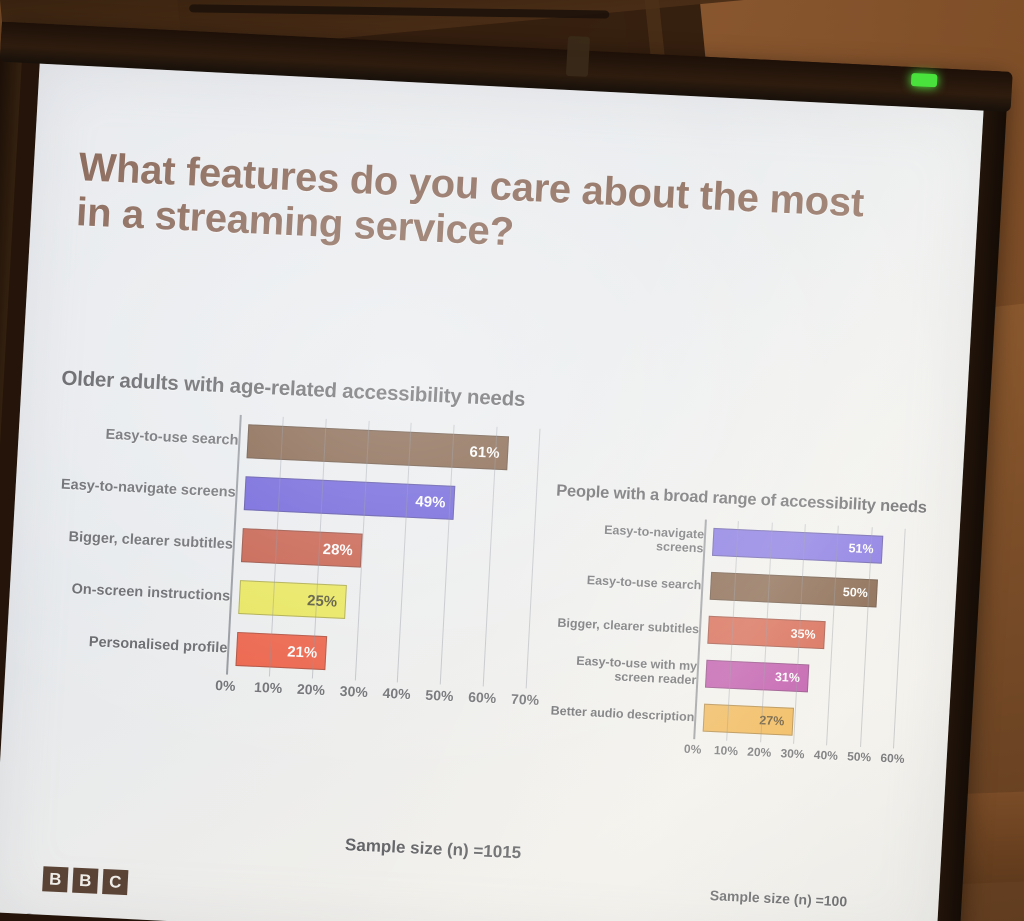 The height and width of the screenshot is (921, 1024). I want to click on chart-bar: 21%, so click(281, 651).